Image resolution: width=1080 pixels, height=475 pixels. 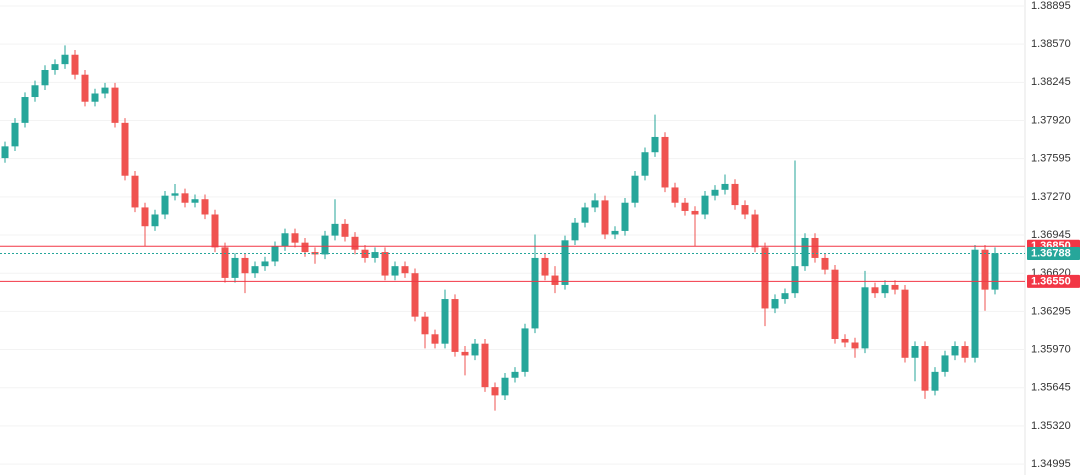 What do you see at coordinates (1051, 44) in the screenshot?
I see `y-tick-label: 1.38570` at bounding box center [1051, 44].